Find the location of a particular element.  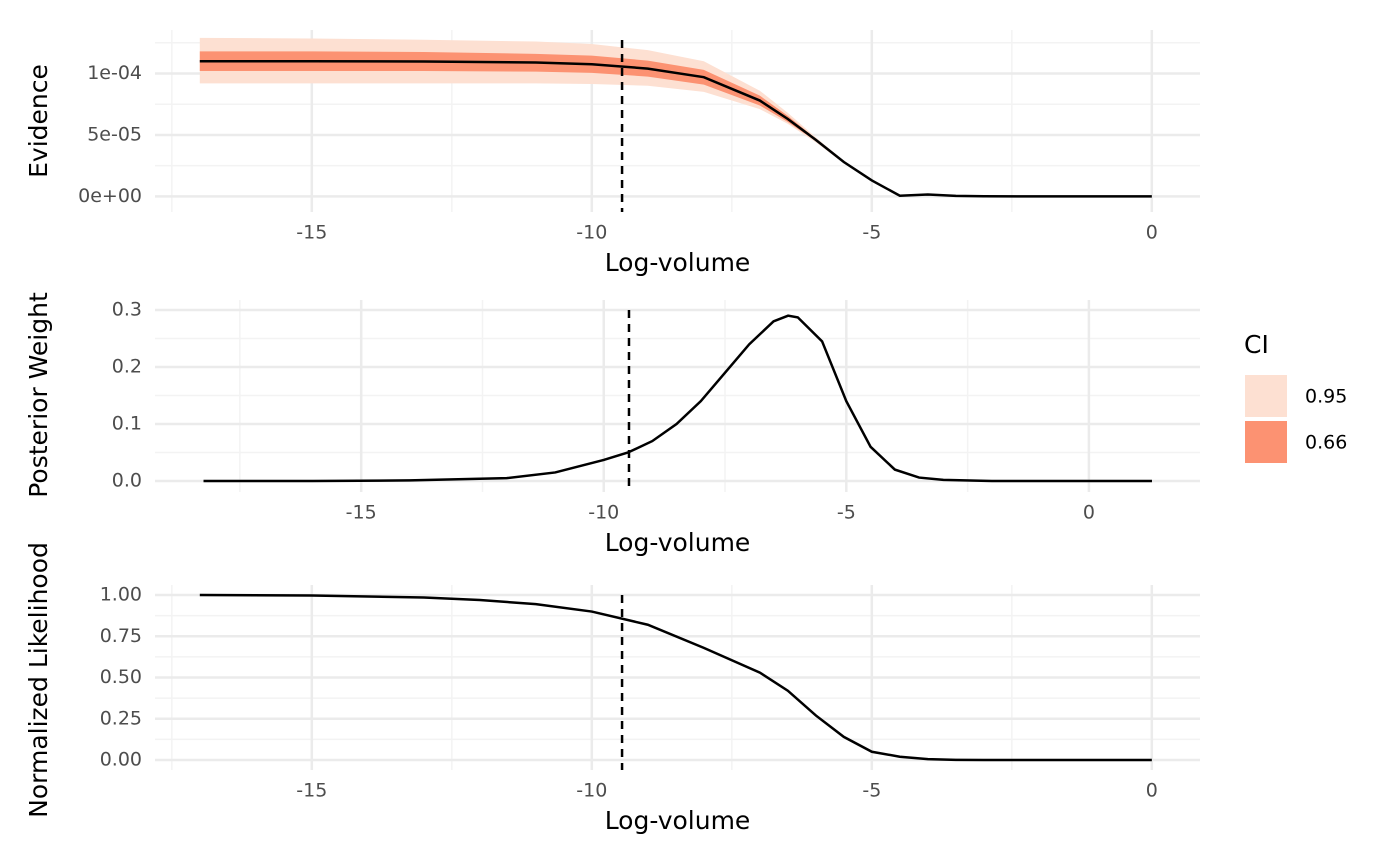

y-tick-label: 1e-04 is located at coordinates (114, 73).